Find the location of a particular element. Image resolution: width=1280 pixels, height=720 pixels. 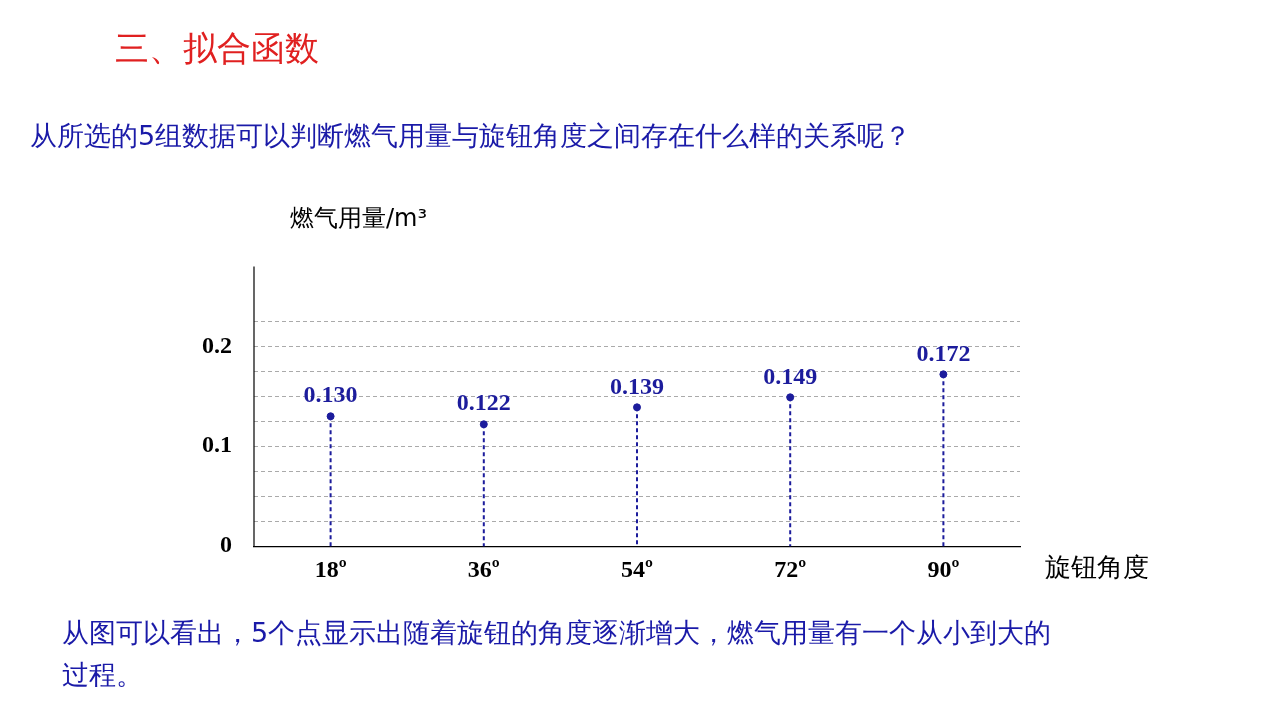

data-label: 0.139 is located at coordinates (637, 385).